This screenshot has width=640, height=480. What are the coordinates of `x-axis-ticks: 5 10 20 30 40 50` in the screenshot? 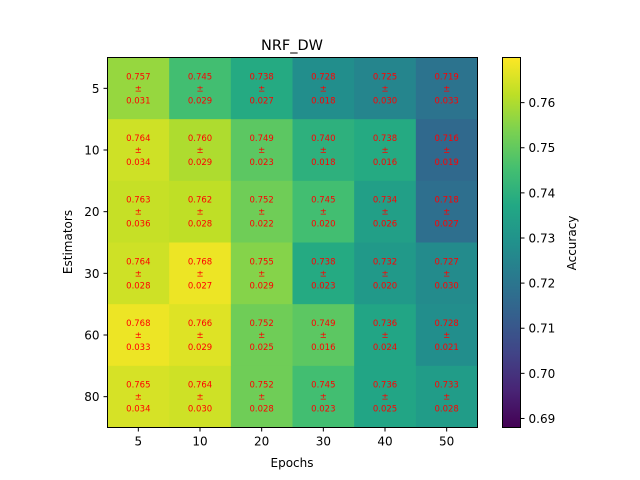 It's located at (294, 438).